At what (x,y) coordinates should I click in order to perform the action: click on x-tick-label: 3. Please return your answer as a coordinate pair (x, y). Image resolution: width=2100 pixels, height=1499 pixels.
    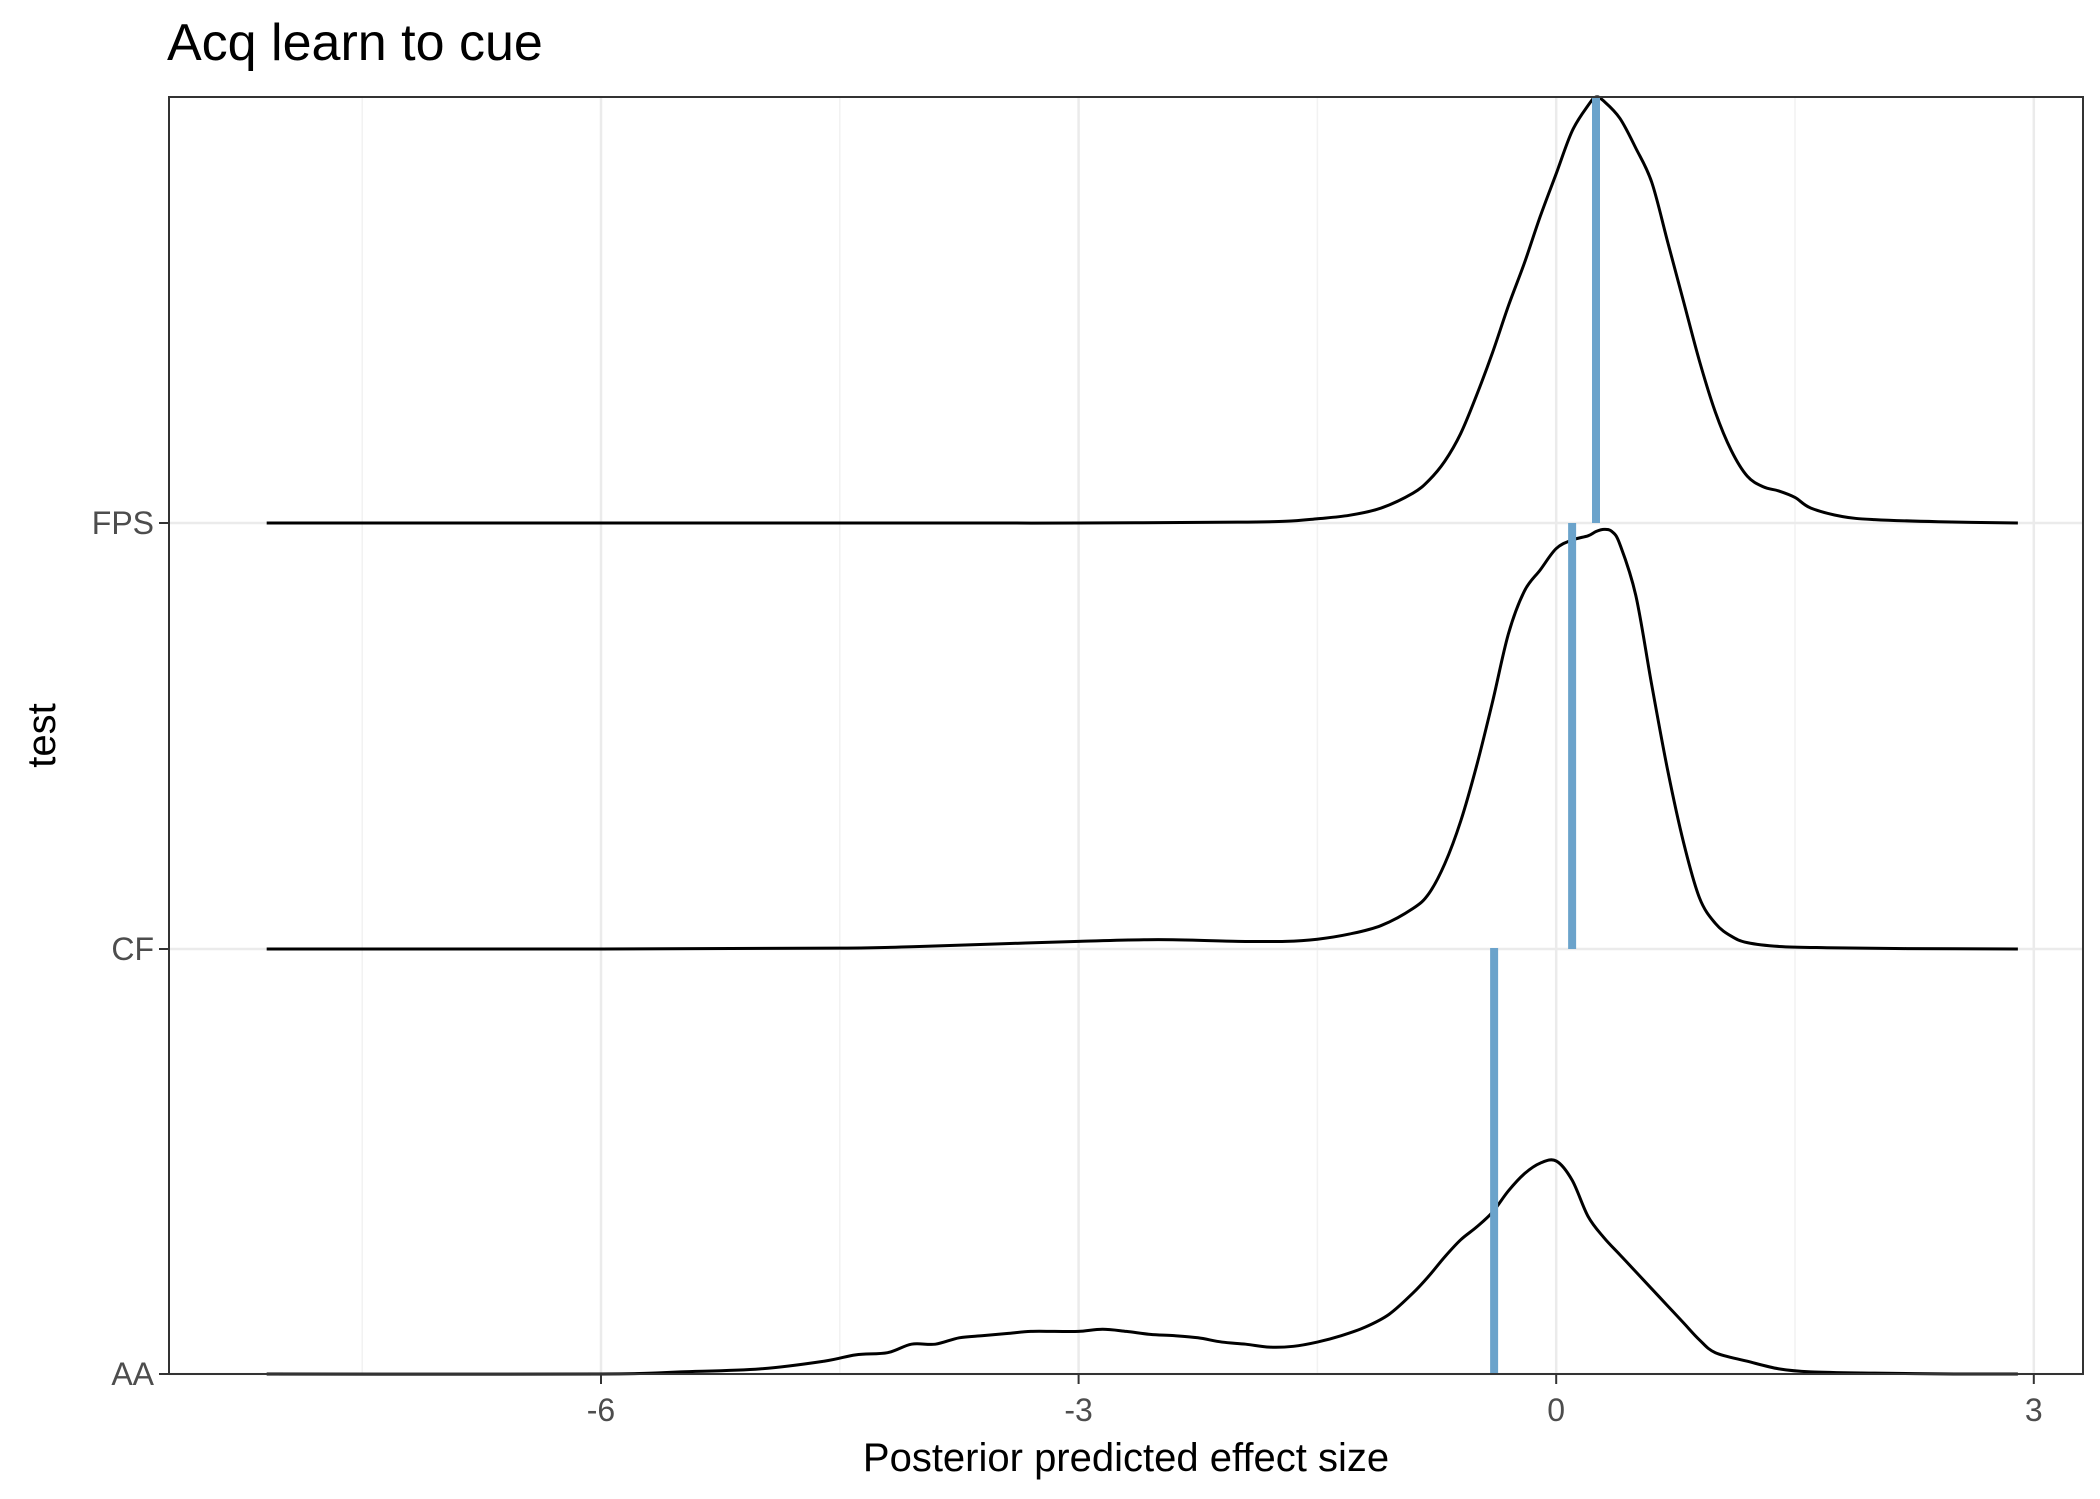
    Looking at the image, I should click on (2034, 1410).